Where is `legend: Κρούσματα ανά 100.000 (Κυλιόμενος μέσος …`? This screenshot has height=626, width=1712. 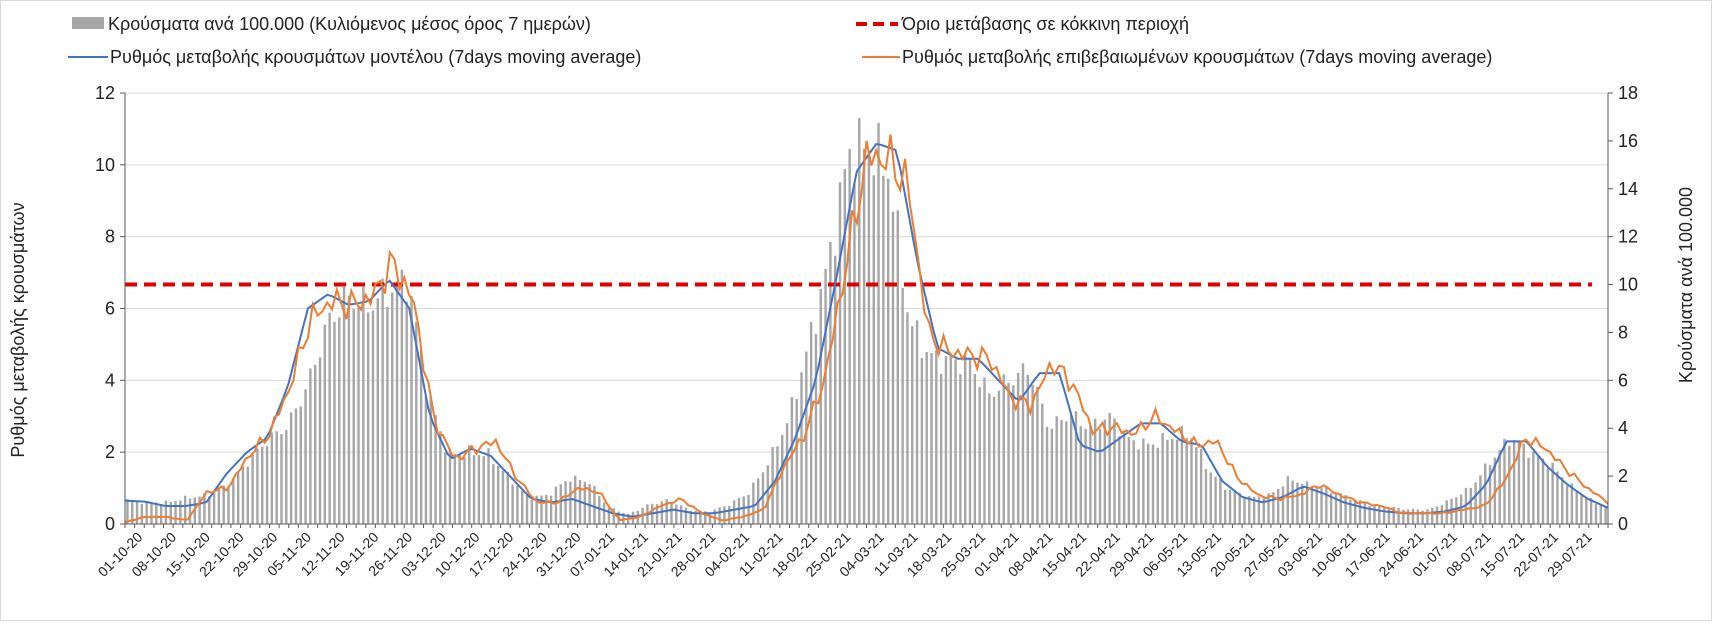 legend: Κρούσματα ανά 100.000 (Κυλιόμενος μέσος … is located at coordinates (780, 40).